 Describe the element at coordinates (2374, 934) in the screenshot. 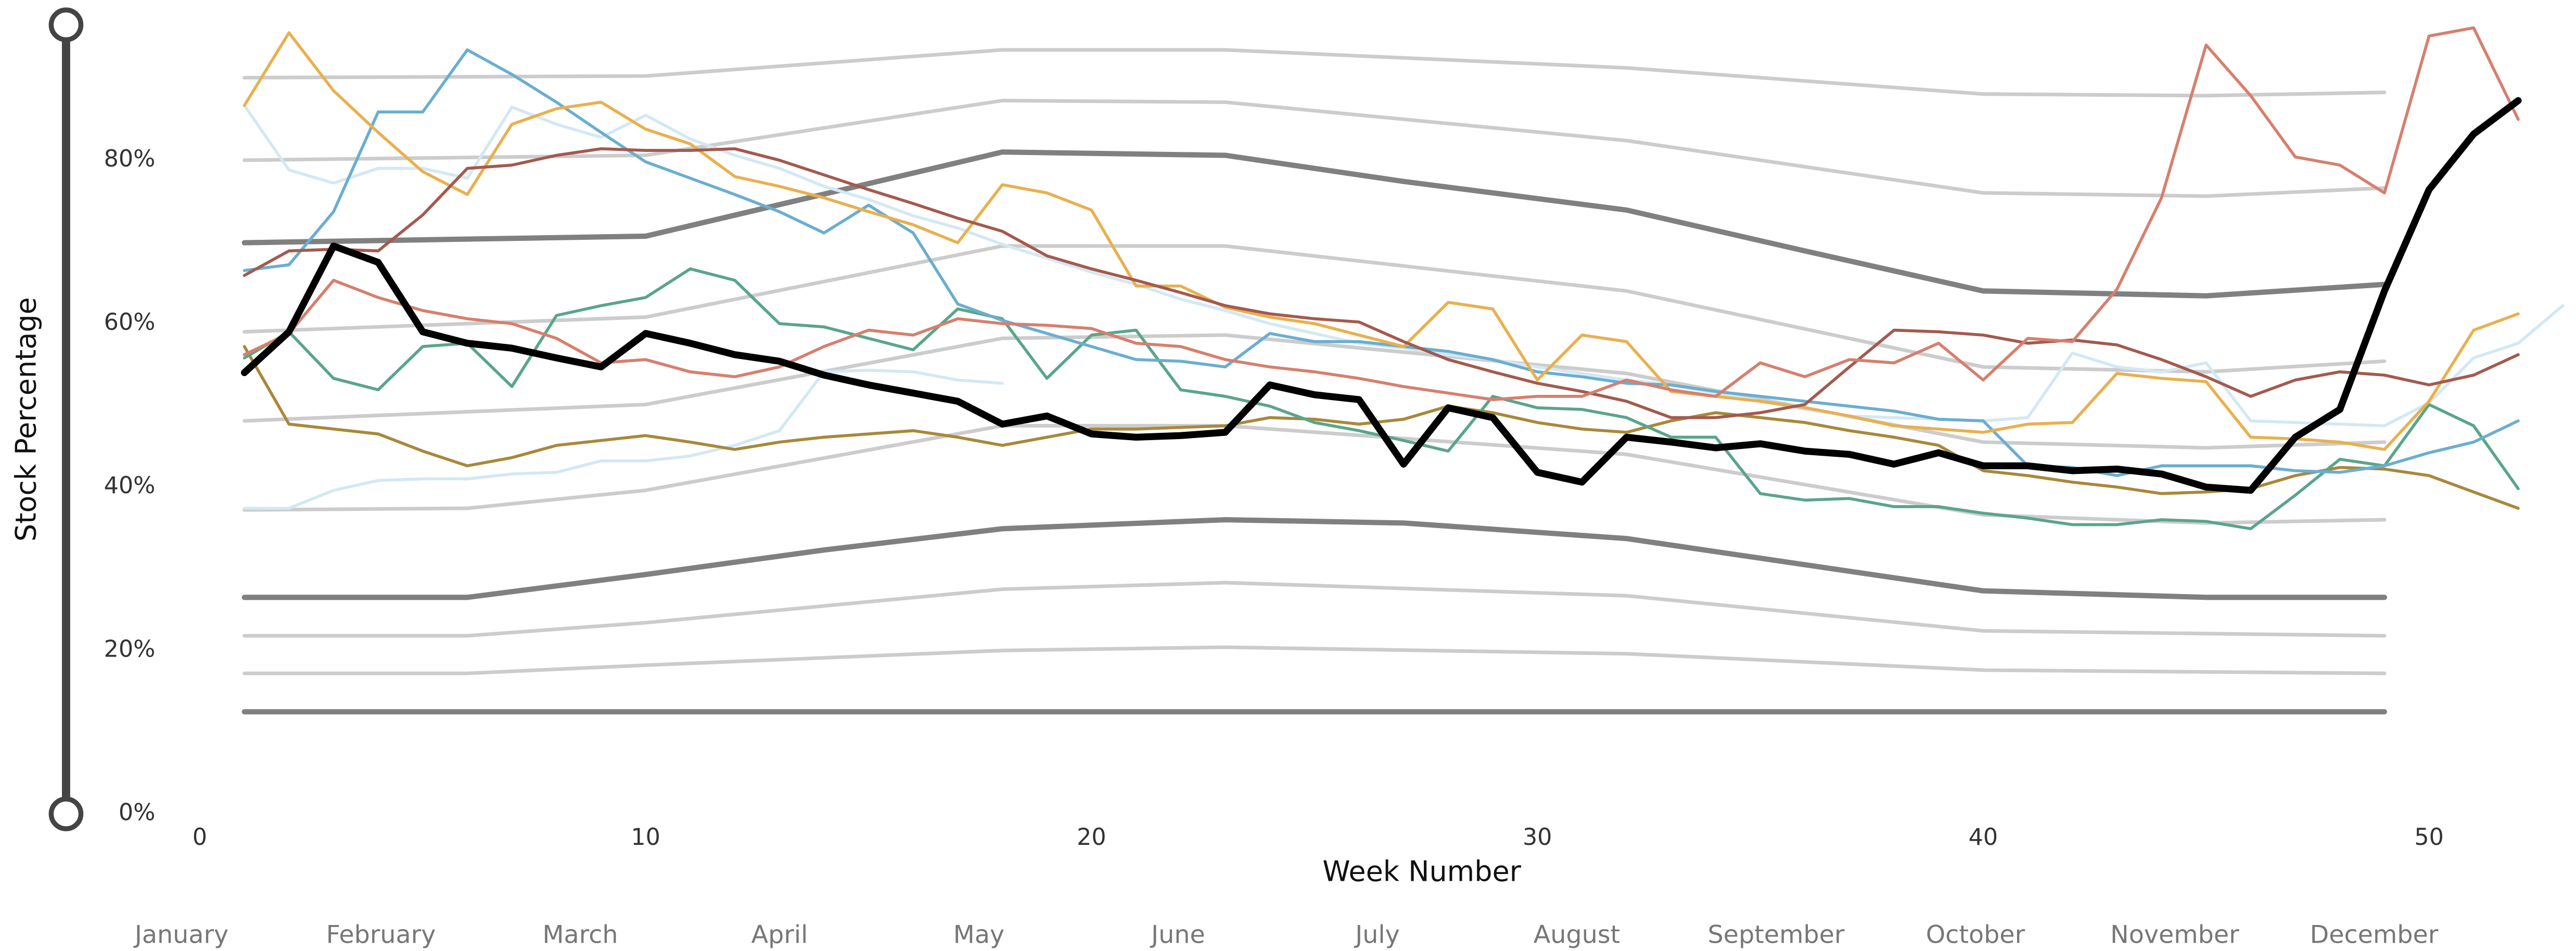

I see `month-label: December` at that location.